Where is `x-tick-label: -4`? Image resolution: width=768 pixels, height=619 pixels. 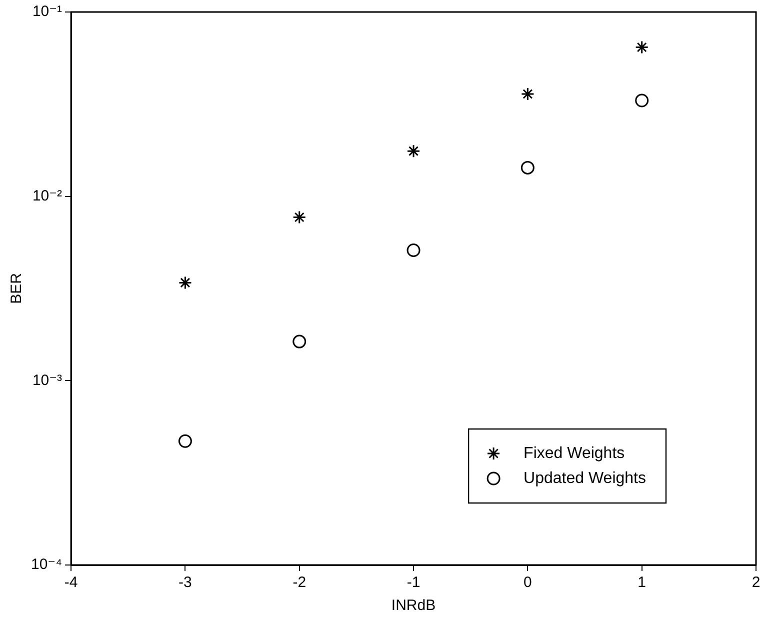
x-tick-label: -4 is located at coordinates (71, 583).